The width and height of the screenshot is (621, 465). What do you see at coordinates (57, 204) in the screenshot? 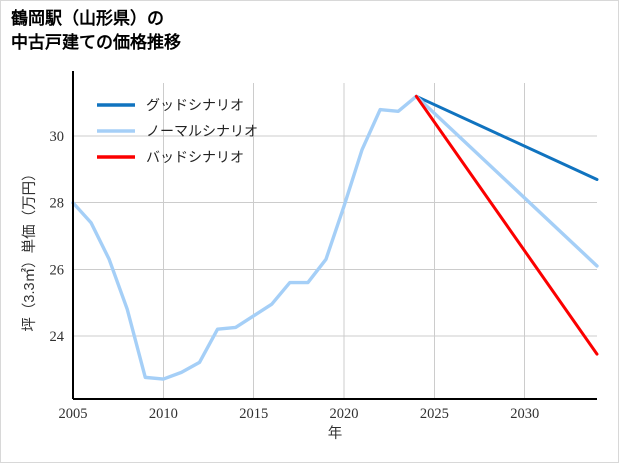
I see `y-tick-label: 28` at bounding box center [57, 204].